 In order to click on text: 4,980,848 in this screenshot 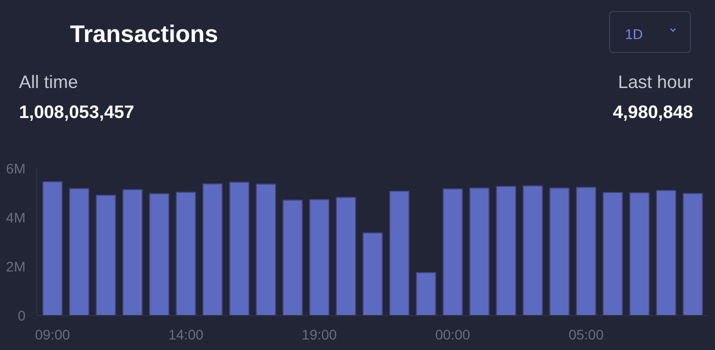, I will do `click(652, 112)`.